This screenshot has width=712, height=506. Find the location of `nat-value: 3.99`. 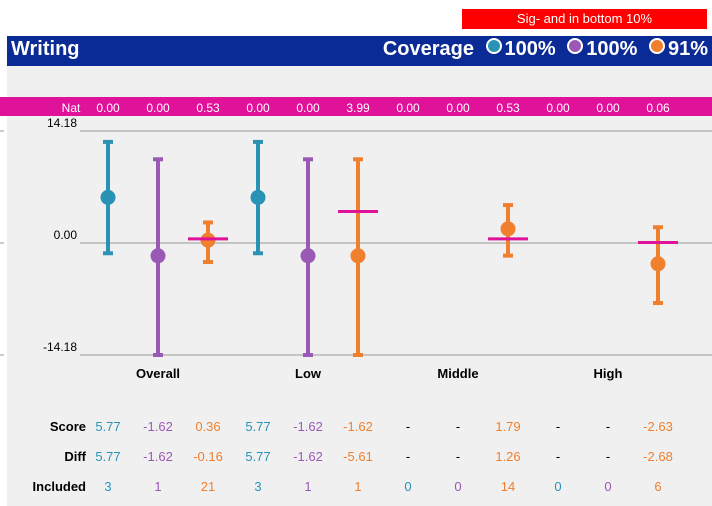

nat-value: 3.99 is located at coordinates (358, 108).